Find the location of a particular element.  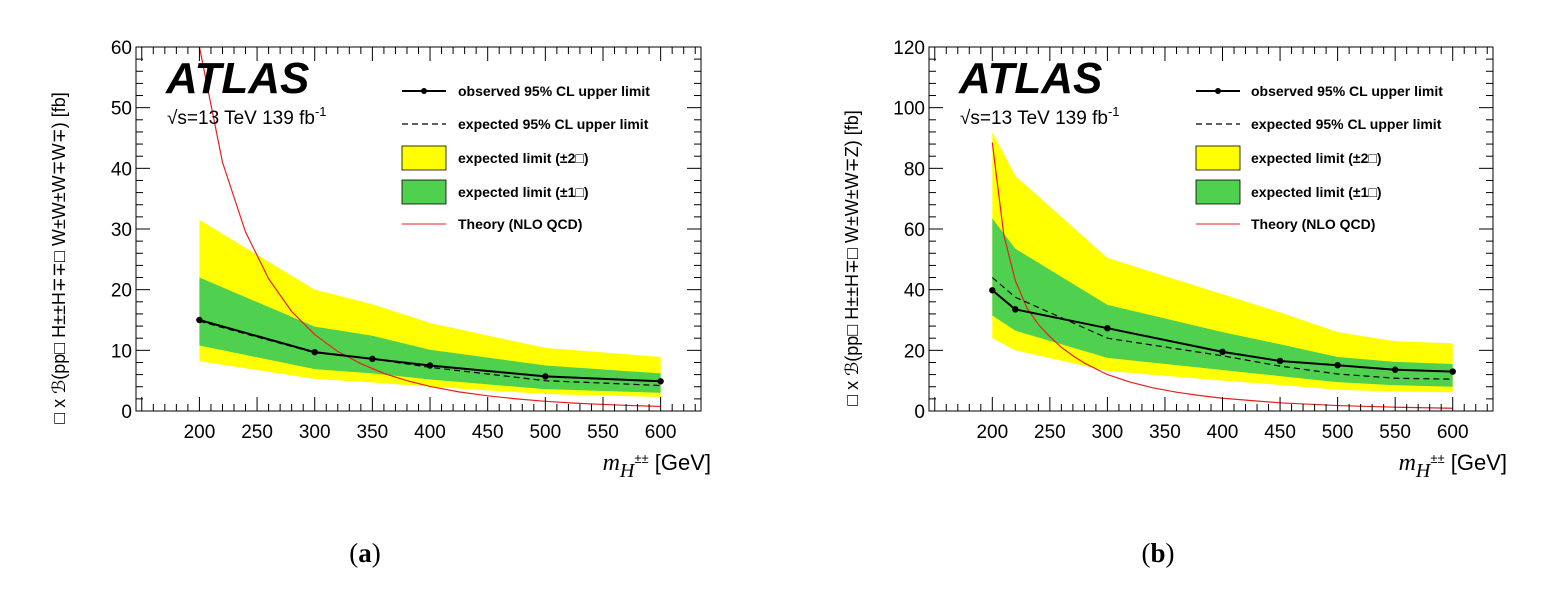

x-tick-label-a: 350 is located at coordinates (373, 432).